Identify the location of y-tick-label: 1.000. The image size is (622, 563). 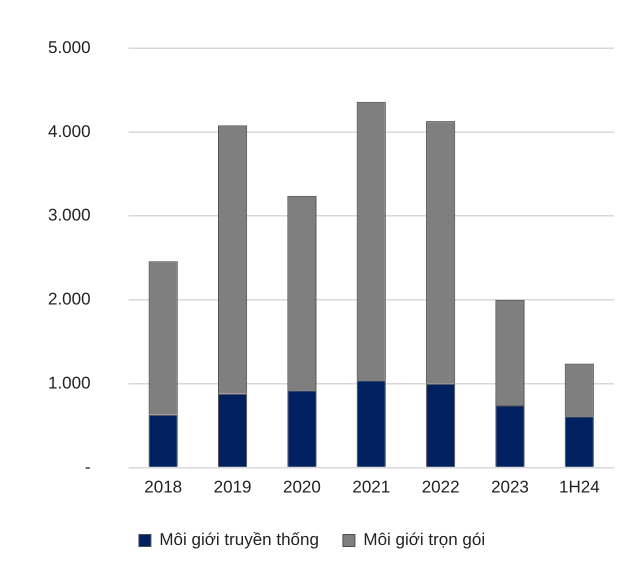
(69, 382).